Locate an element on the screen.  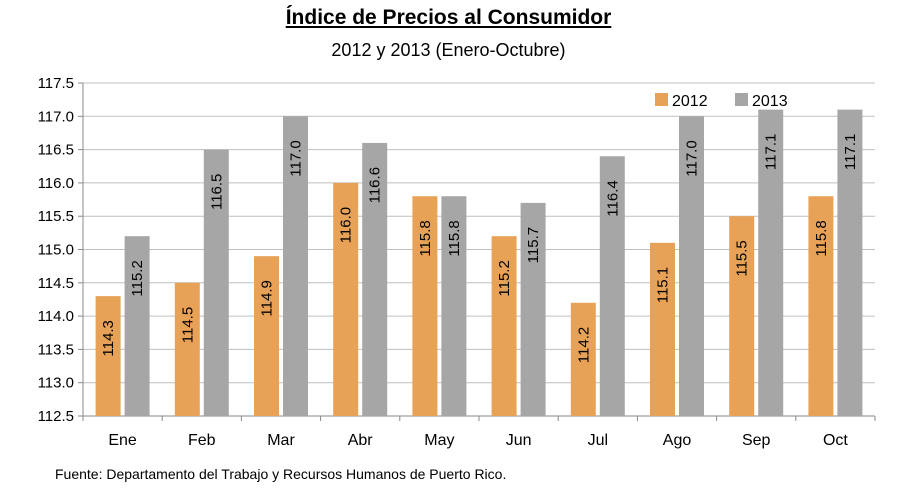
y-tick-label: 117.0 is located at coordinates (56, 116).